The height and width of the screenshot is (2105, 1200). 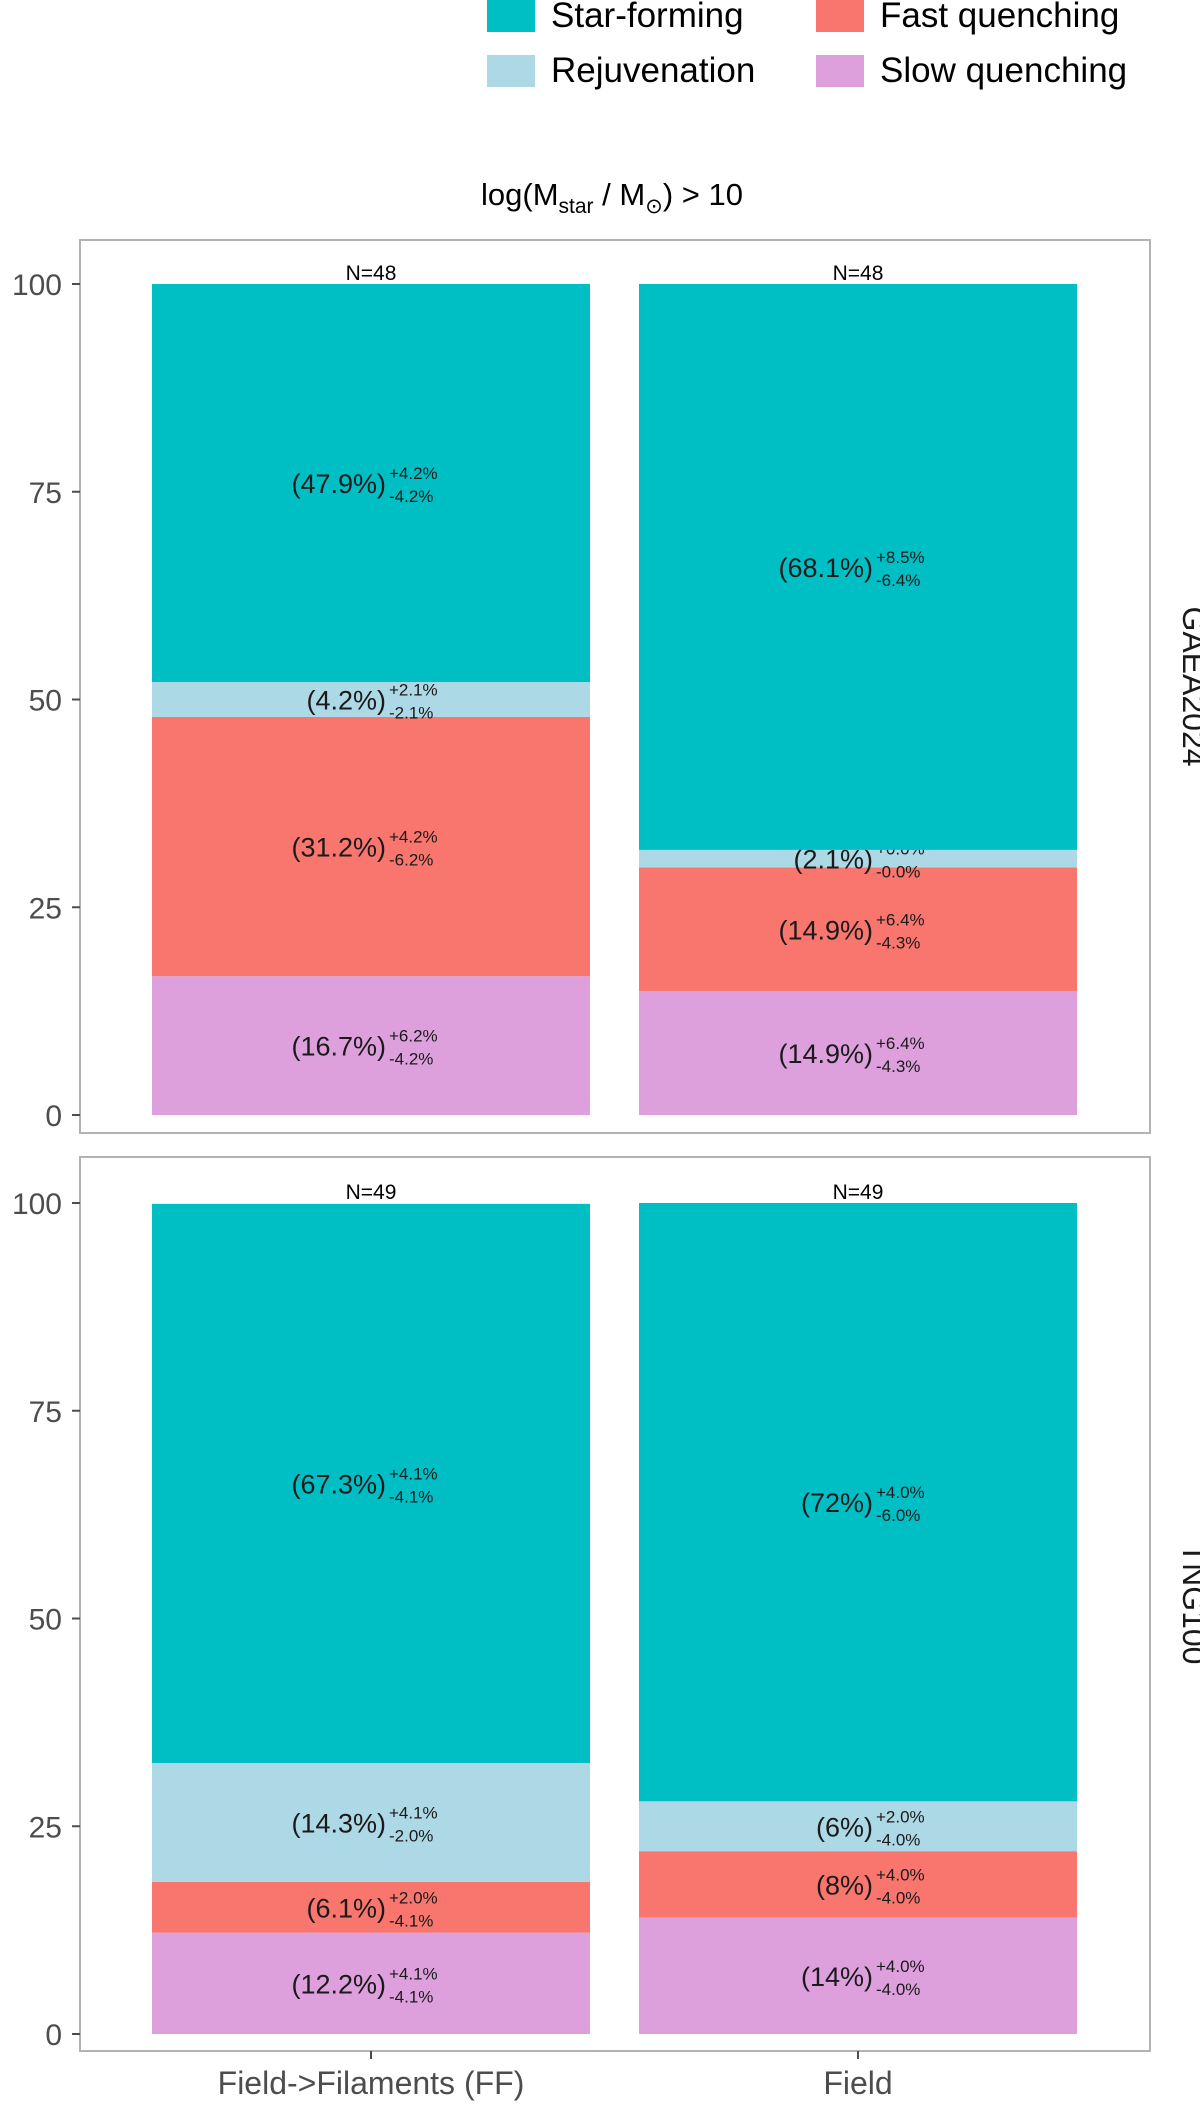 I want to click on legend-label-fast-quenching: Fast quenching, so click(x=999, y=17).